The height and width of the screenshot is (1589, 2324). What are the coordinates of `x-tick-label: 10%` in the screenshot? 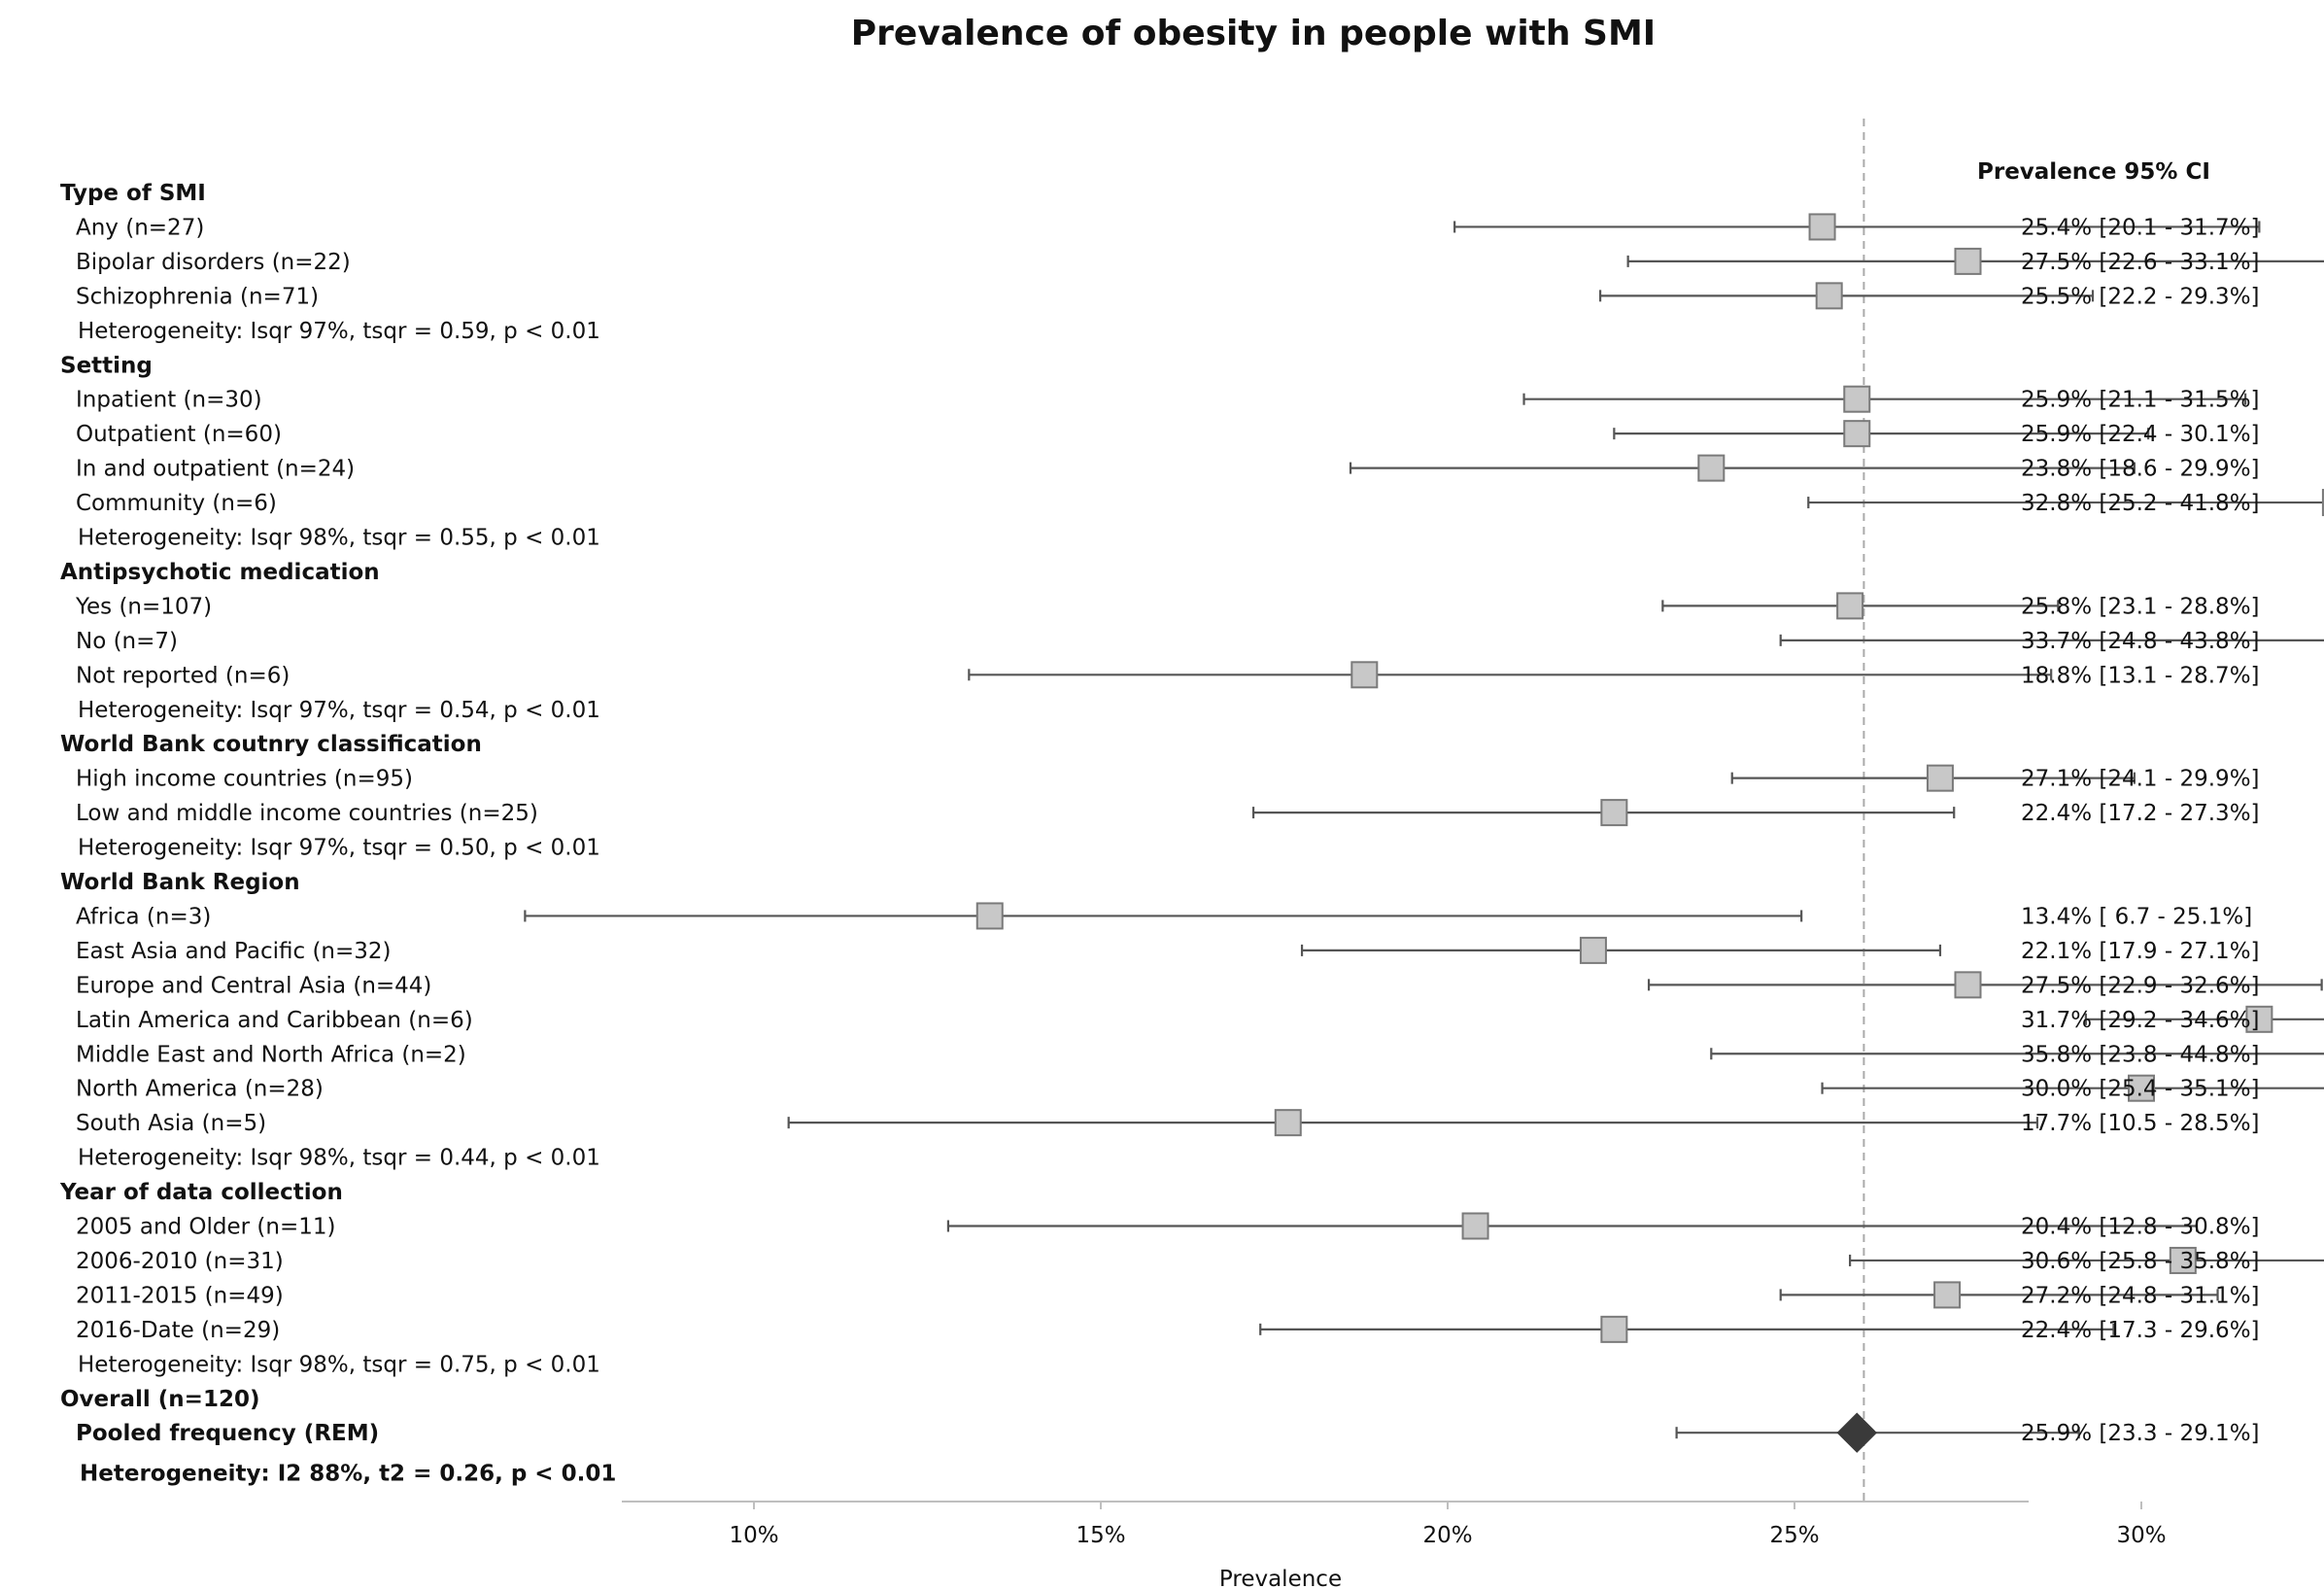 It's located at (754, 1535).